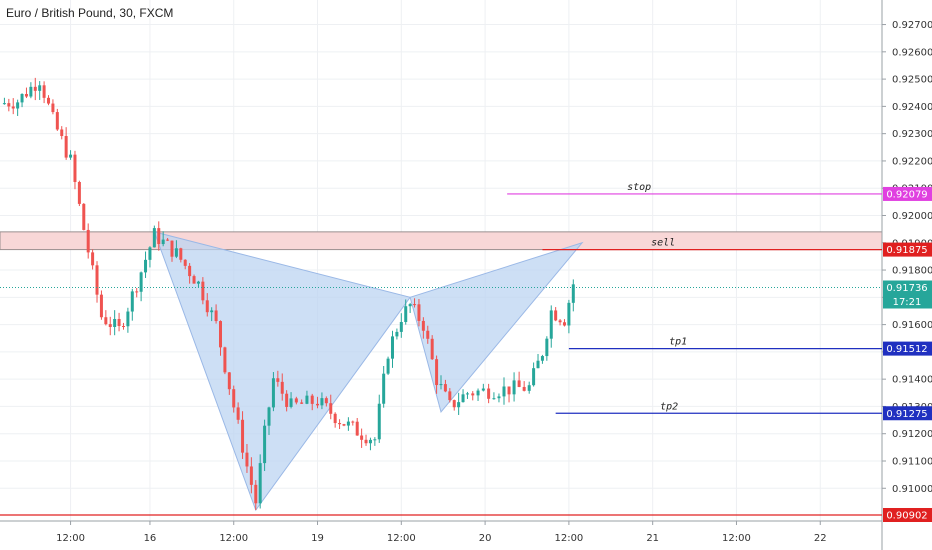  I want to click on tp1-price-badge-text: 0.91512, so click(906, 349).